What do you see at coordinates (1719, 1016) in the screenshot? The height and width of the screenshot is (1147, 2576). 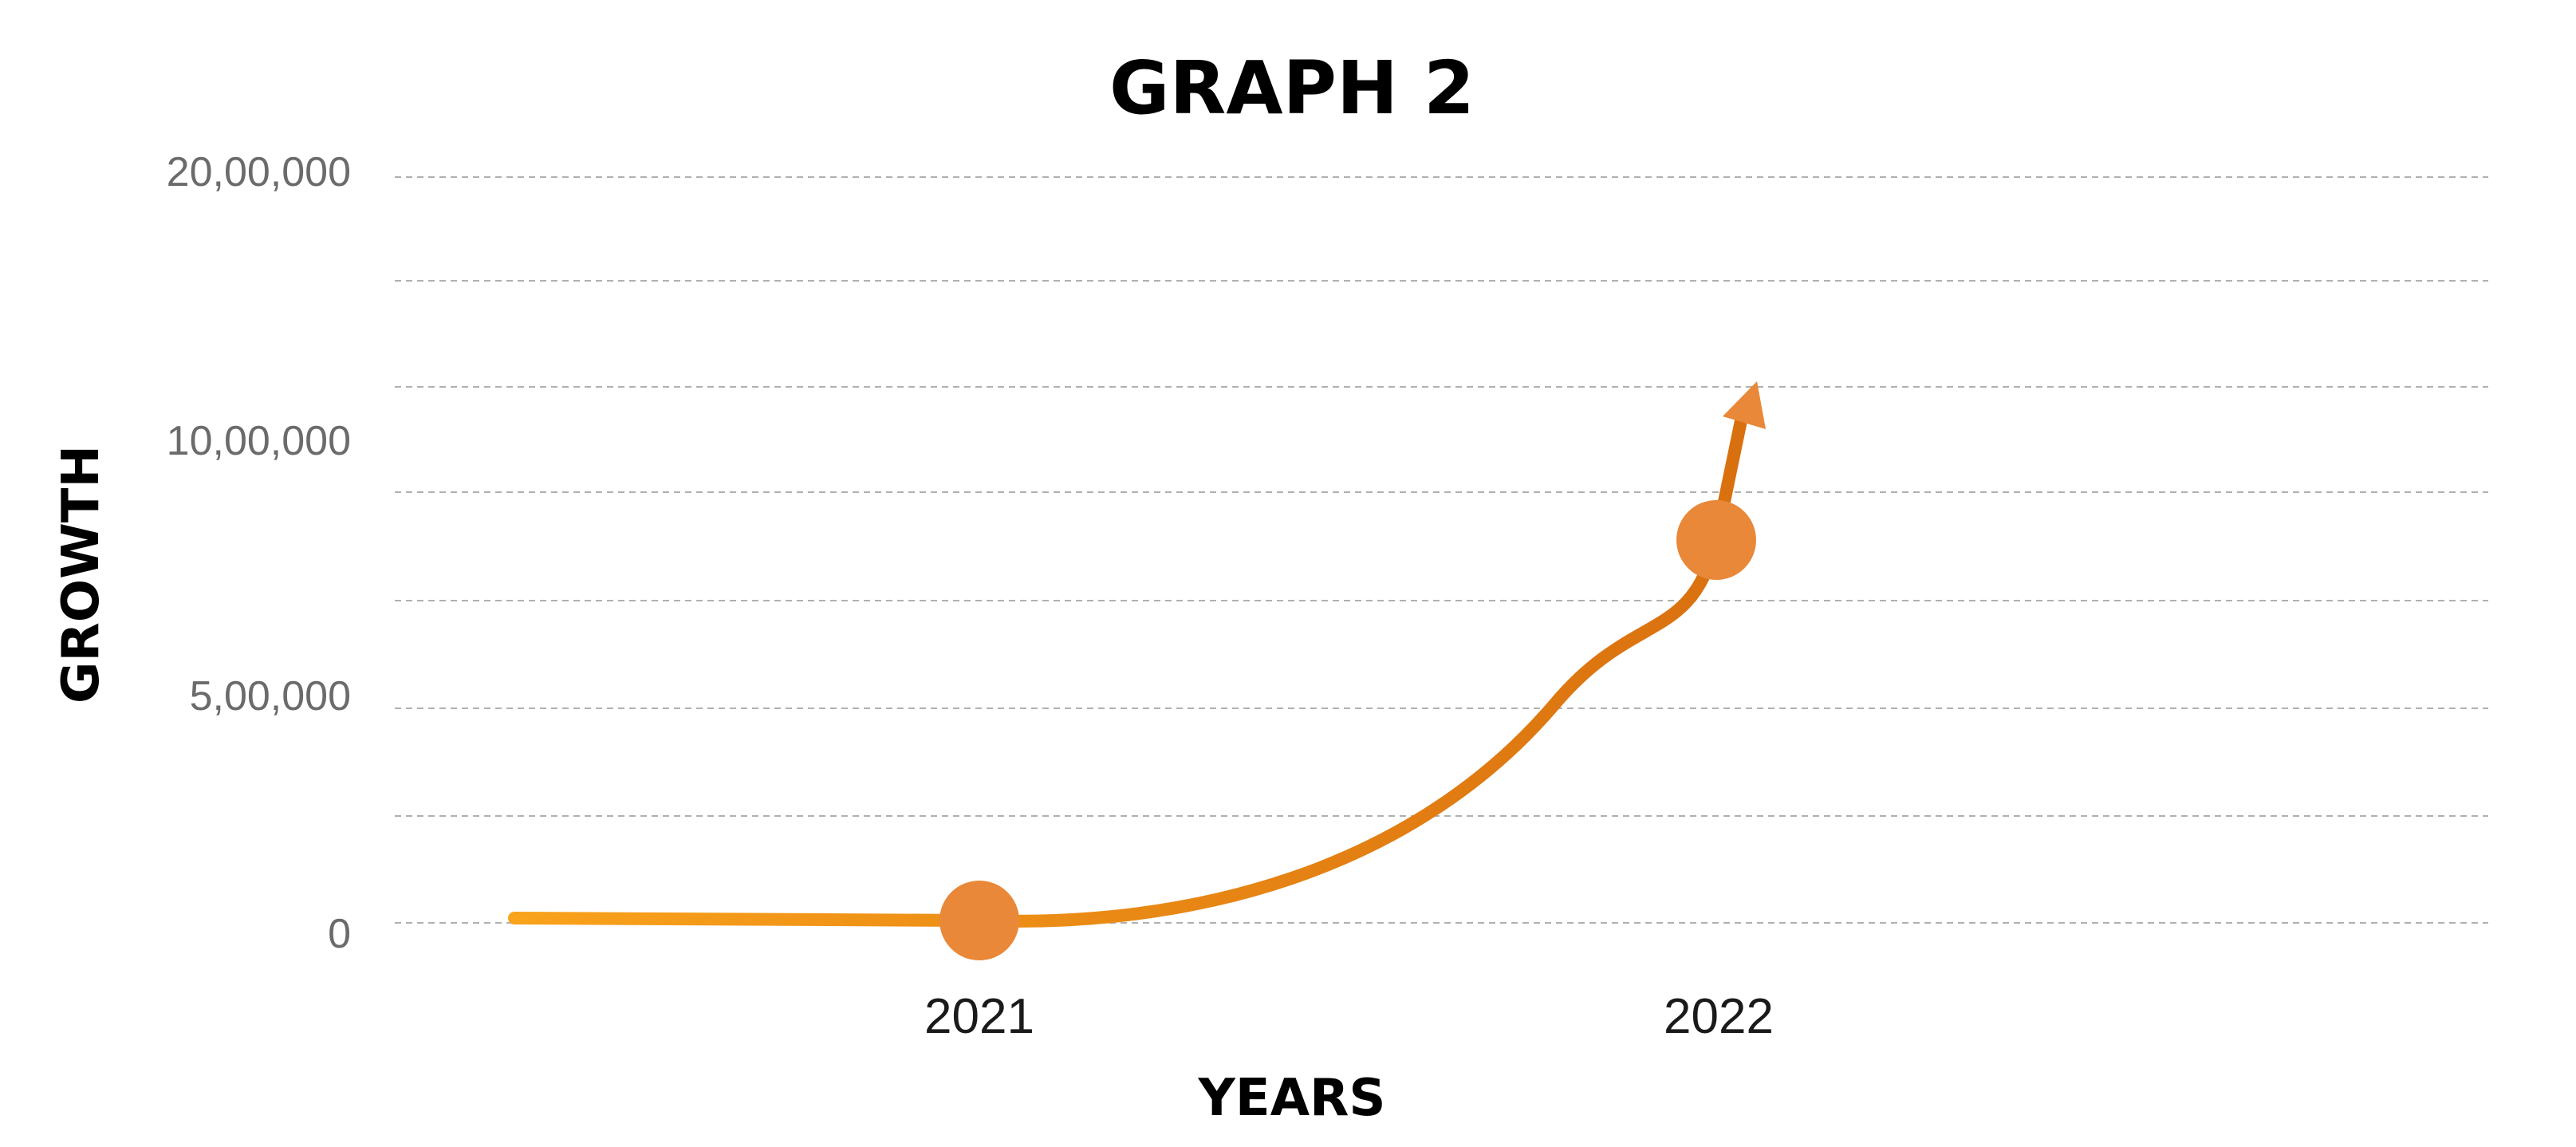 I see `x-tick-label: 2022` at bounding box center [1719, 1016].